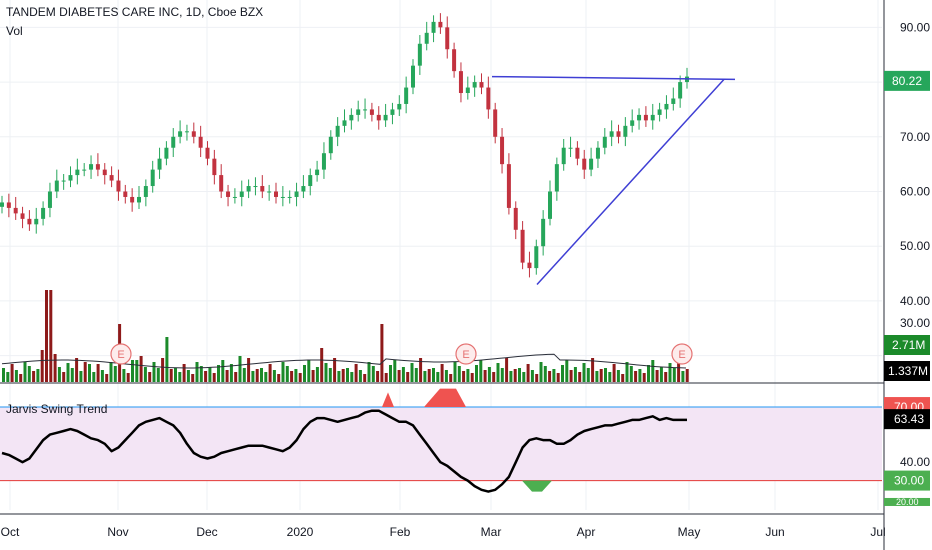 Image resolution: width=932 pixels, height=550 pixels. What do you see at coordinates (907, 502) in the screenshot?
I see `indicator-tick-label: 20.00` at bounding box center [907, 502].